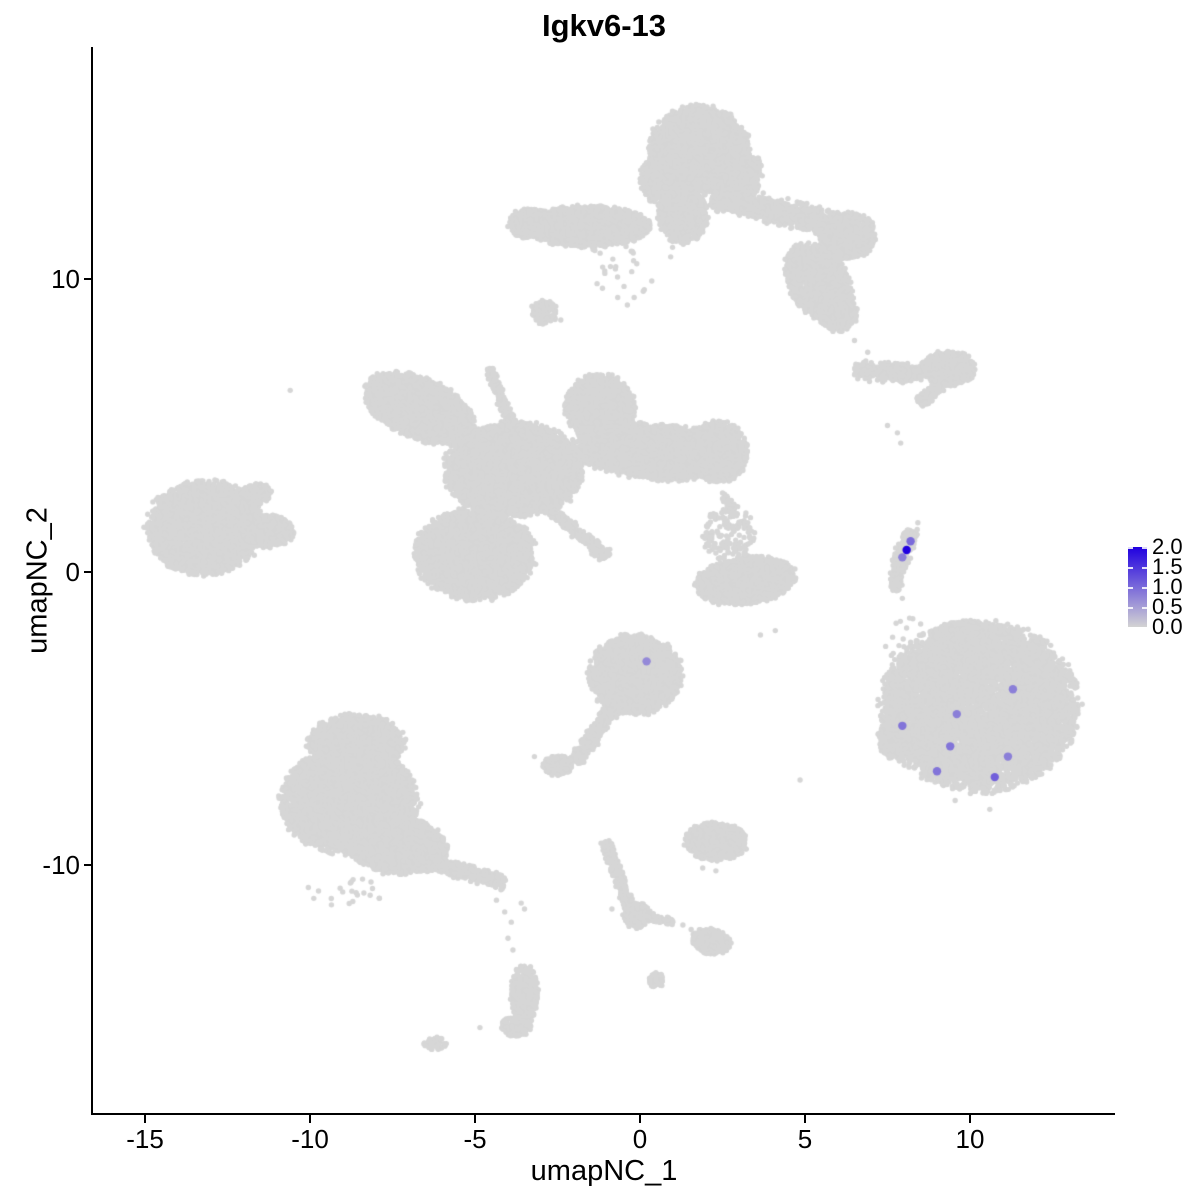 Image resolution: width=1200 pixels, height=1200 pixels. What do you see at coordinates (310, 1139) in the screenshot?
I see `x-axis-tick-label: -10` at bounding box center [310, 1139].